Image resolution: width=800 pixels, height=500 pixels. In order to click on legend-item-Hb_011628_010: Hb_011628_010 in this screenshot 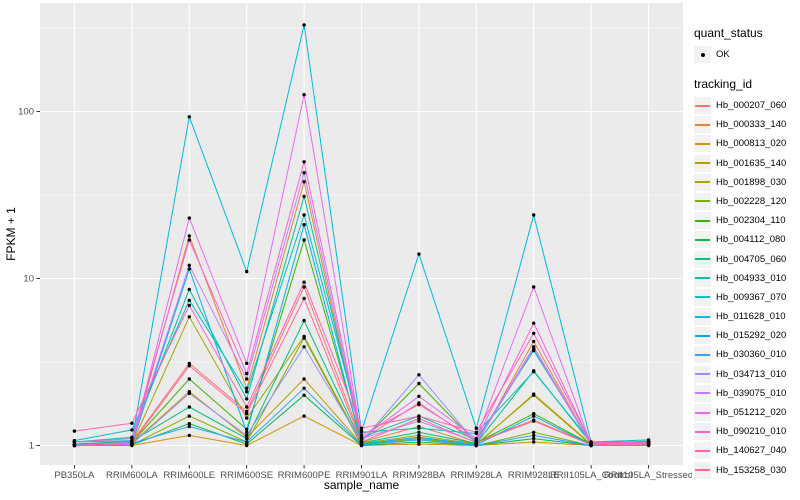, I will do `click(746, 317)`.